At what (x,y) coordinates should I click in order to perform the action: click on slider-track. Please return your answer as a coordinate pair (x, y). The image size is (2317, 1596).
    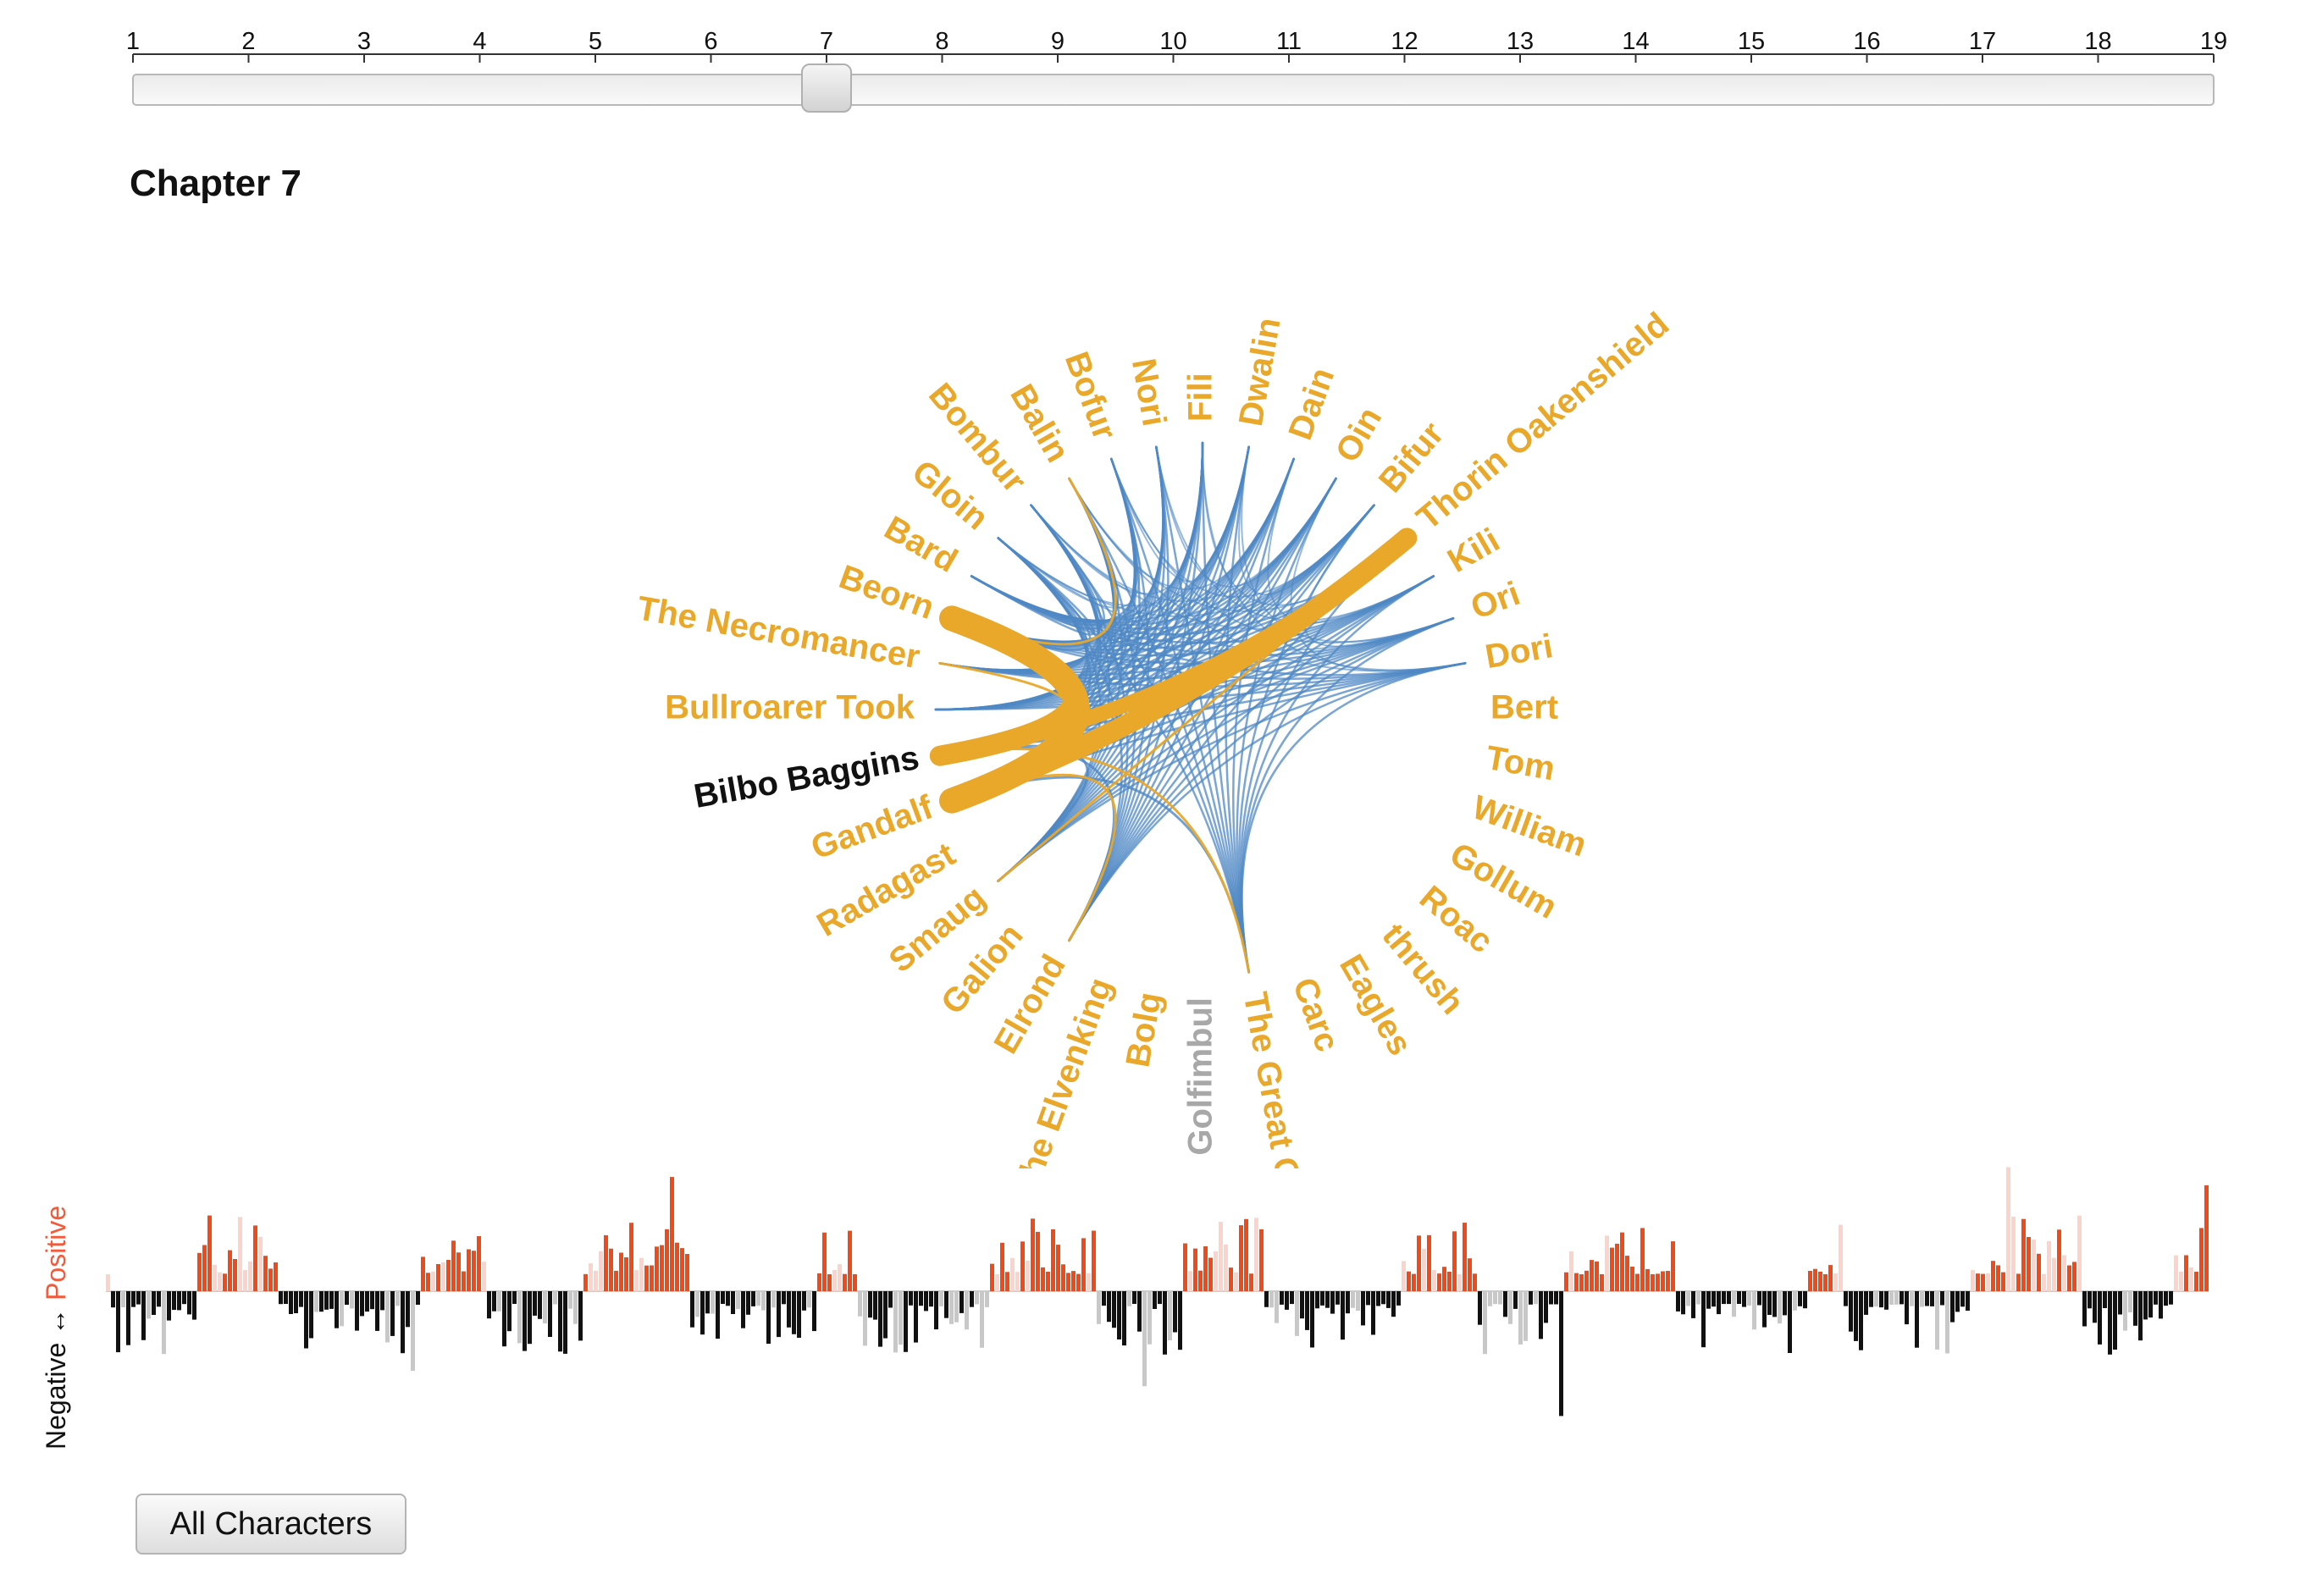
    Looking at the image, I should click on (1173, 90).